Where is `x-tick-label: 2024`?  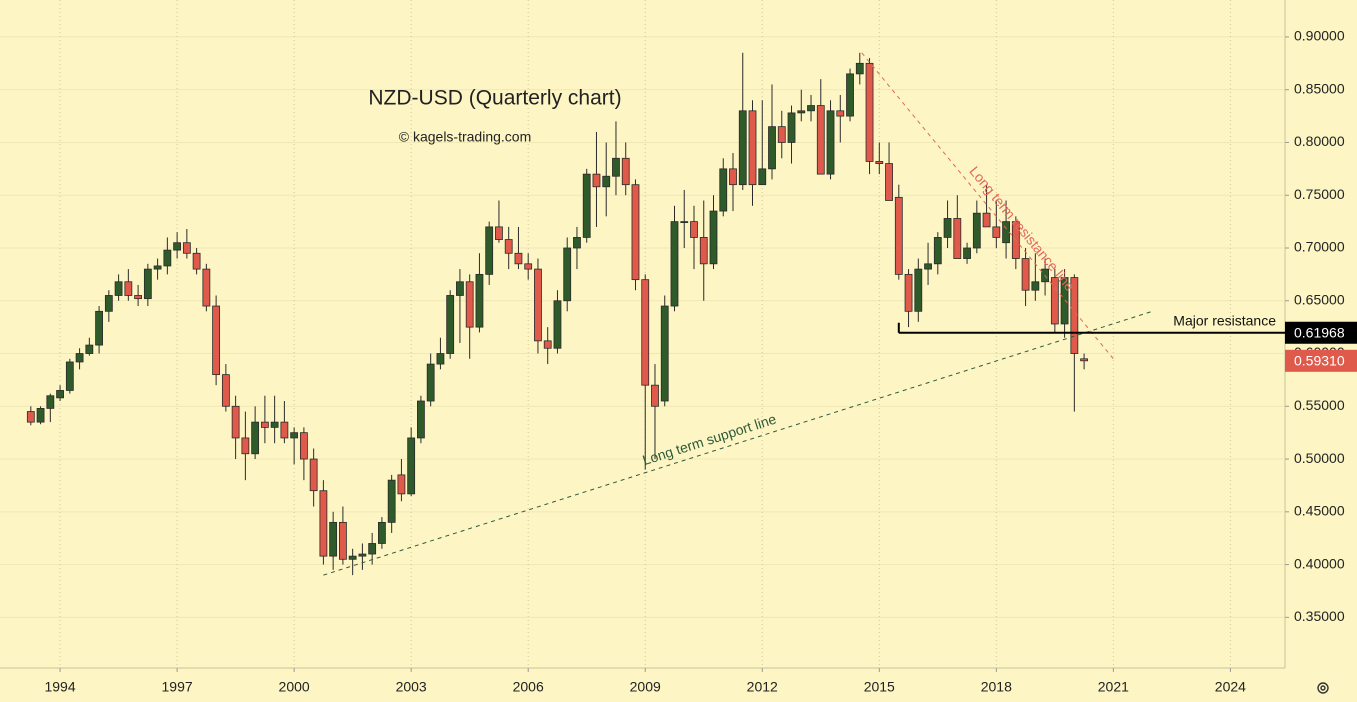
x-tick-label: 2024 is located at coordinates (1230, 687).